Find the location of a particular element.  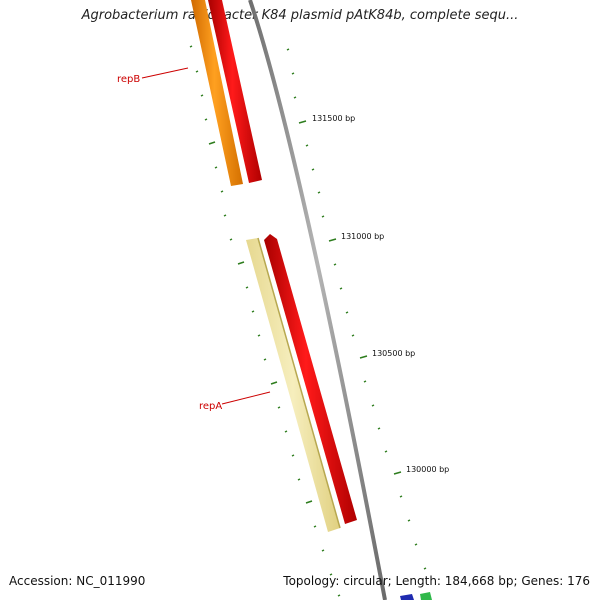

position-label-131000: 131000 bp is located at coordinates (362, 236).